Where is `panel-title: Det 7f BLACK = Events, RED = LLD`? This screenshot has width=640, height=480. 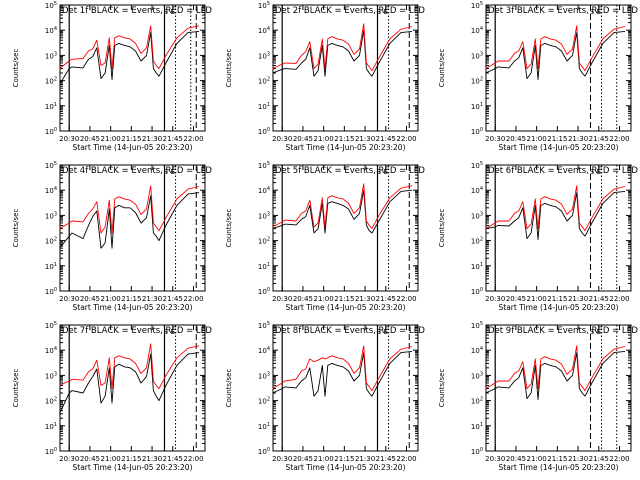
panel-title: Det 7f BLACK = Events, RED = LLD is located at coordinates (137, 331).